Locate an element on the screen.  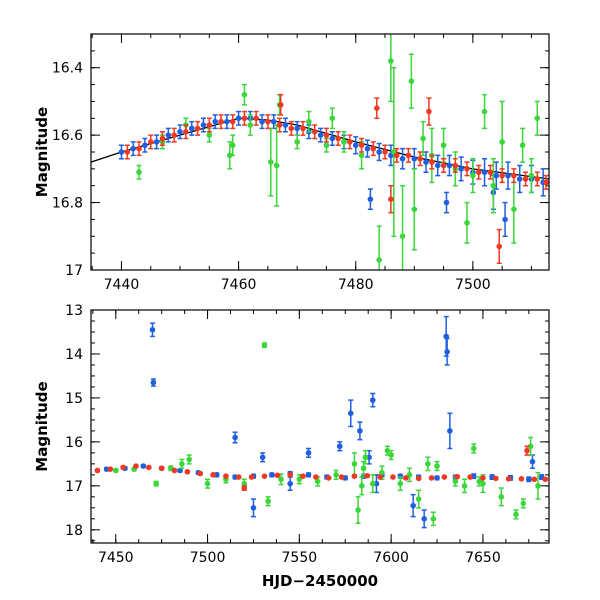
model-curve is located at coordinates (320, 148).